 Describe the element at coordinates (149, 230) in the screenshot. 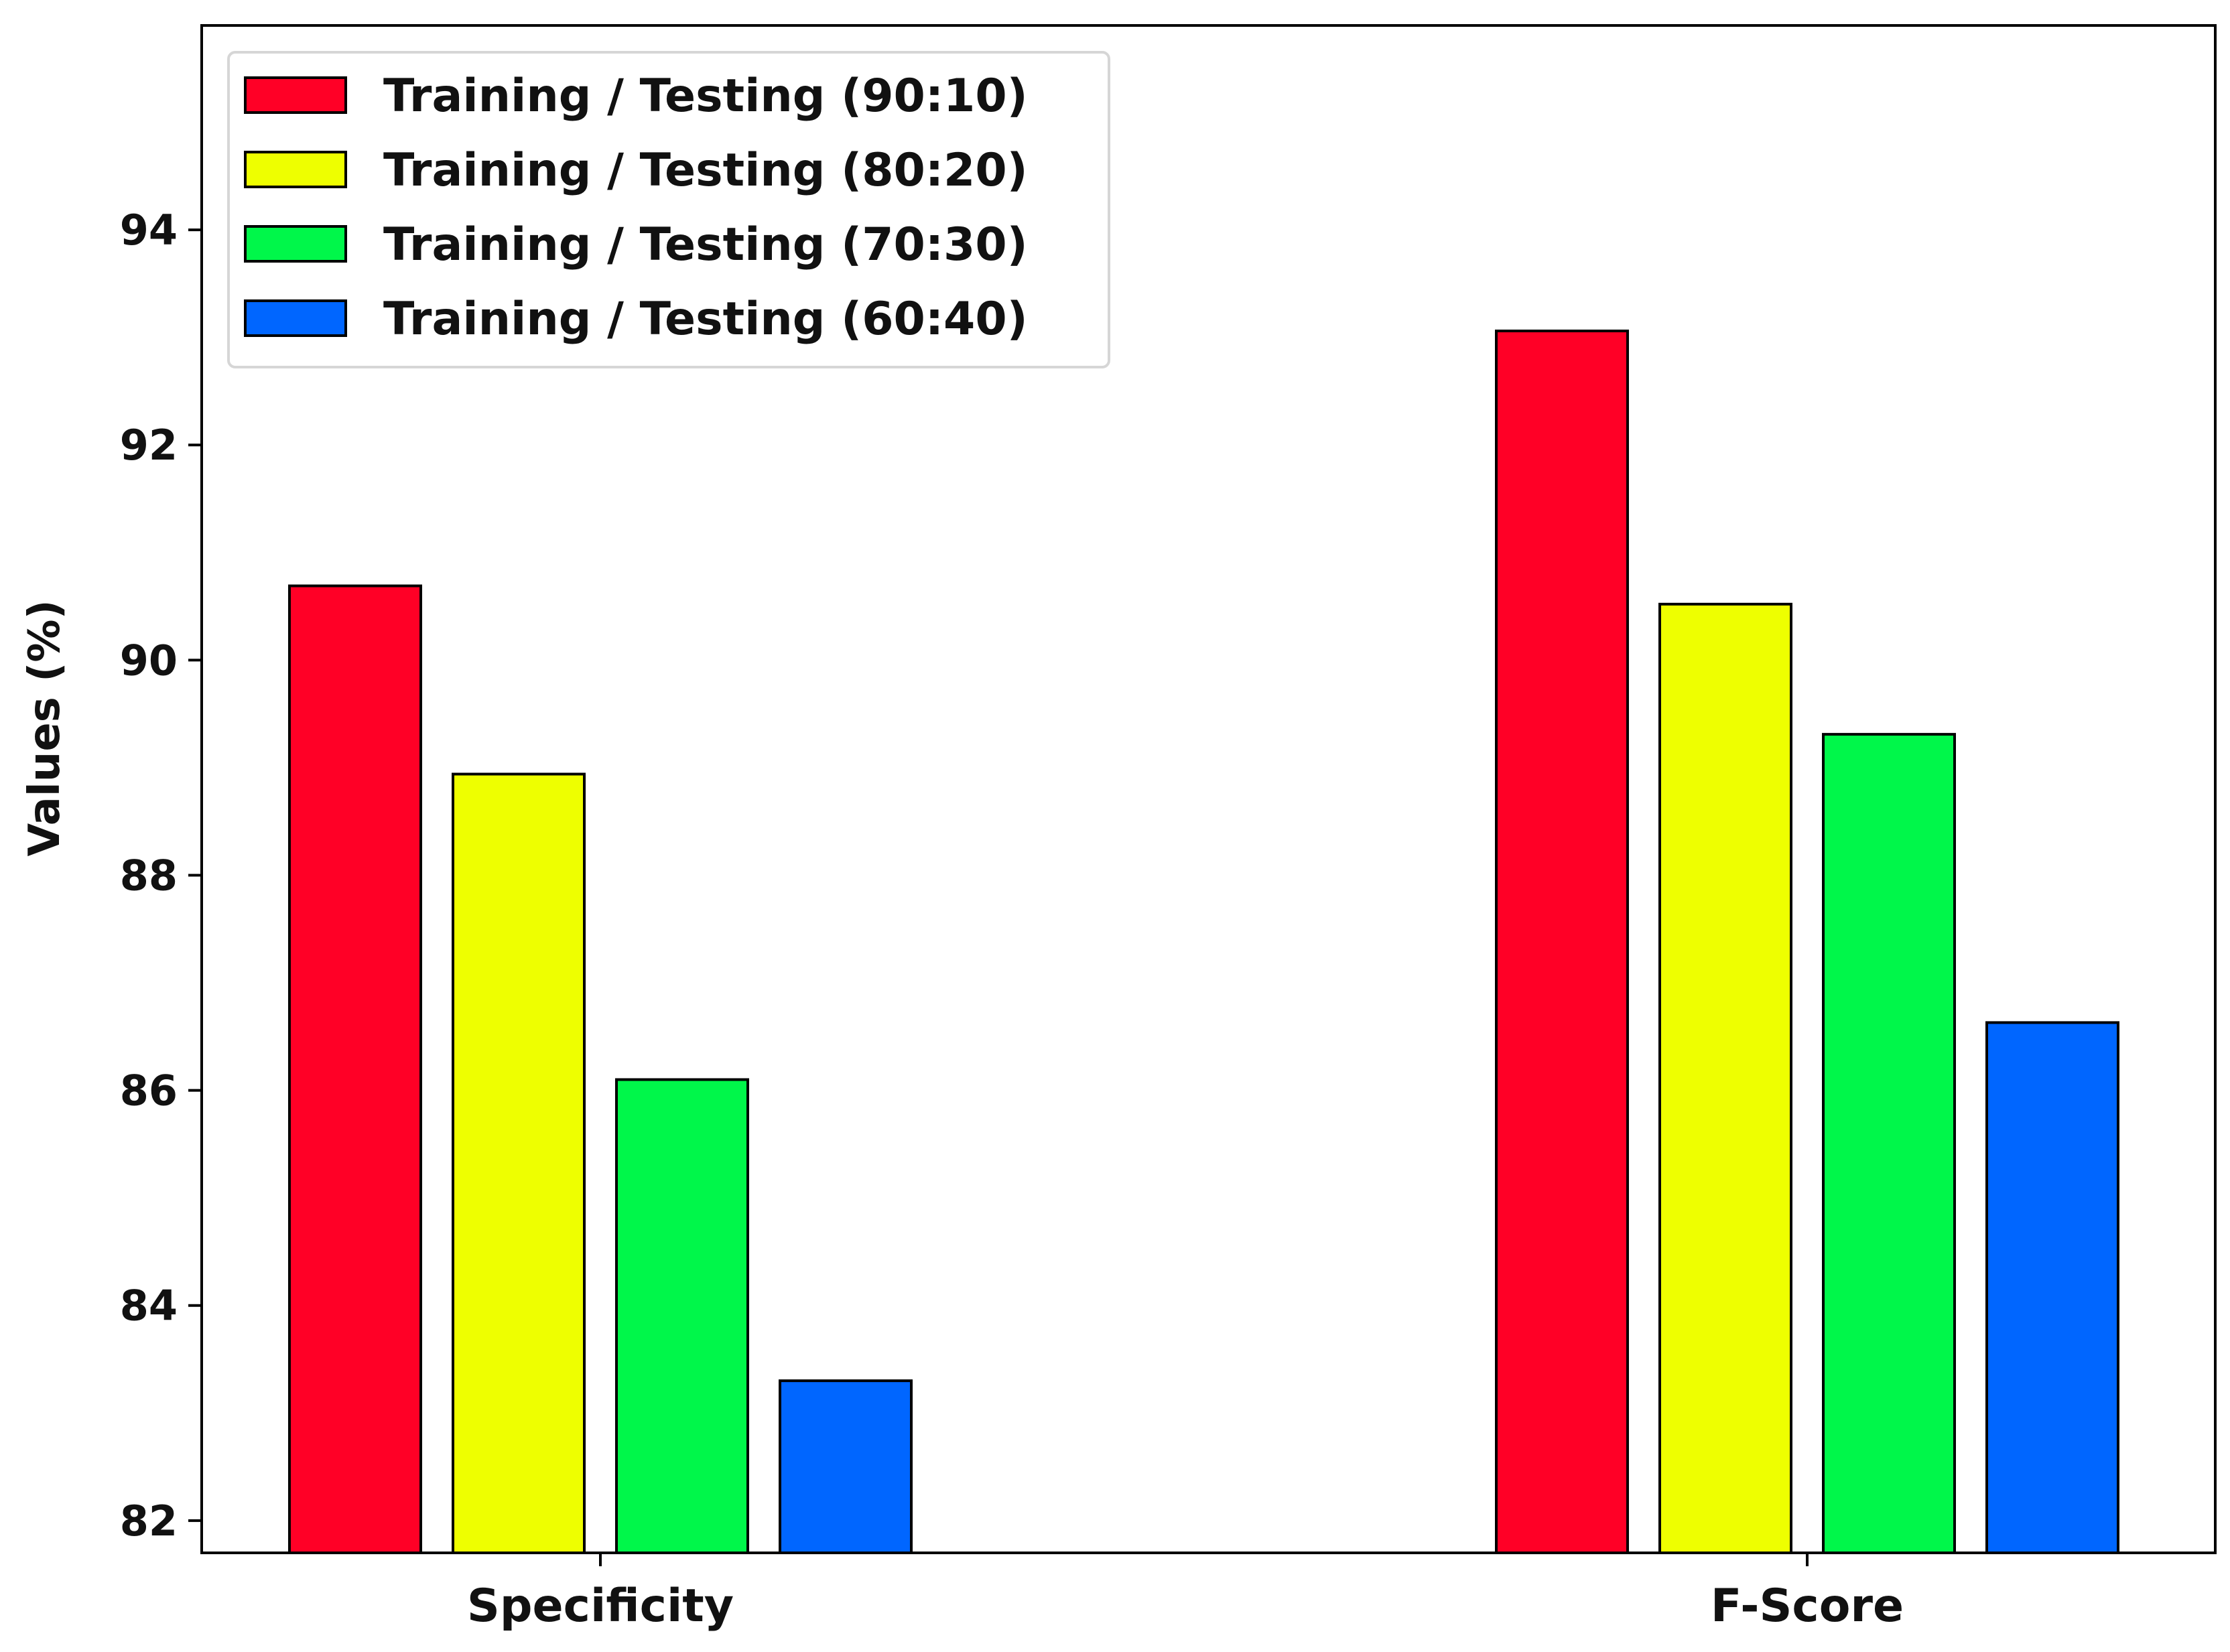

I see `y-tick-label: 94` at that location.